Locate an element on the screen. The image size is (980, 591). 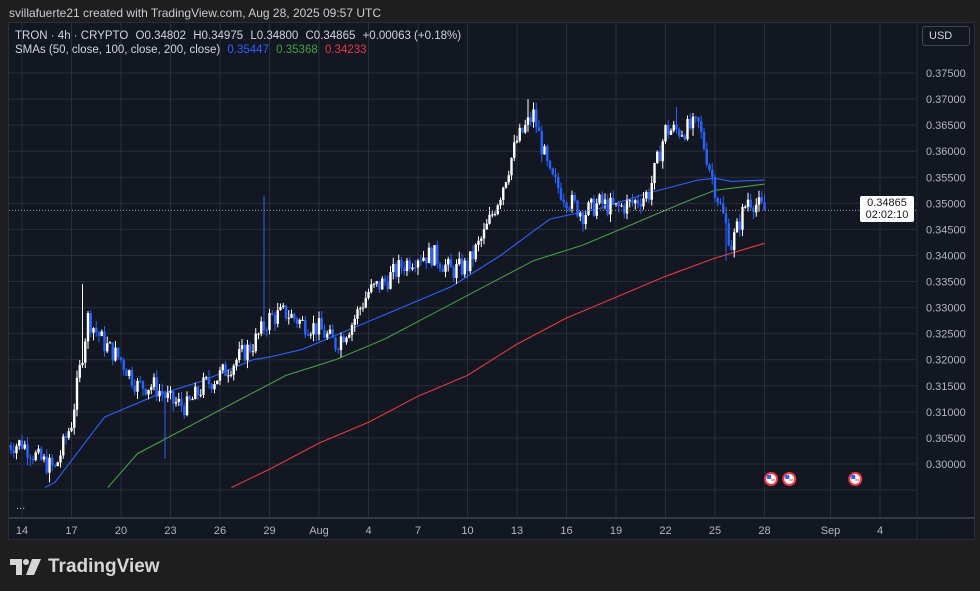
price-tick-label: 0.36000 is located at coordinates (946, 152).